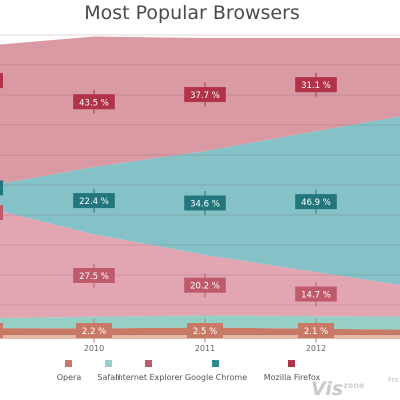  Describe the element at coordinates (108, 377) in the screenshot. I see `svg-text: Safari` at that location.